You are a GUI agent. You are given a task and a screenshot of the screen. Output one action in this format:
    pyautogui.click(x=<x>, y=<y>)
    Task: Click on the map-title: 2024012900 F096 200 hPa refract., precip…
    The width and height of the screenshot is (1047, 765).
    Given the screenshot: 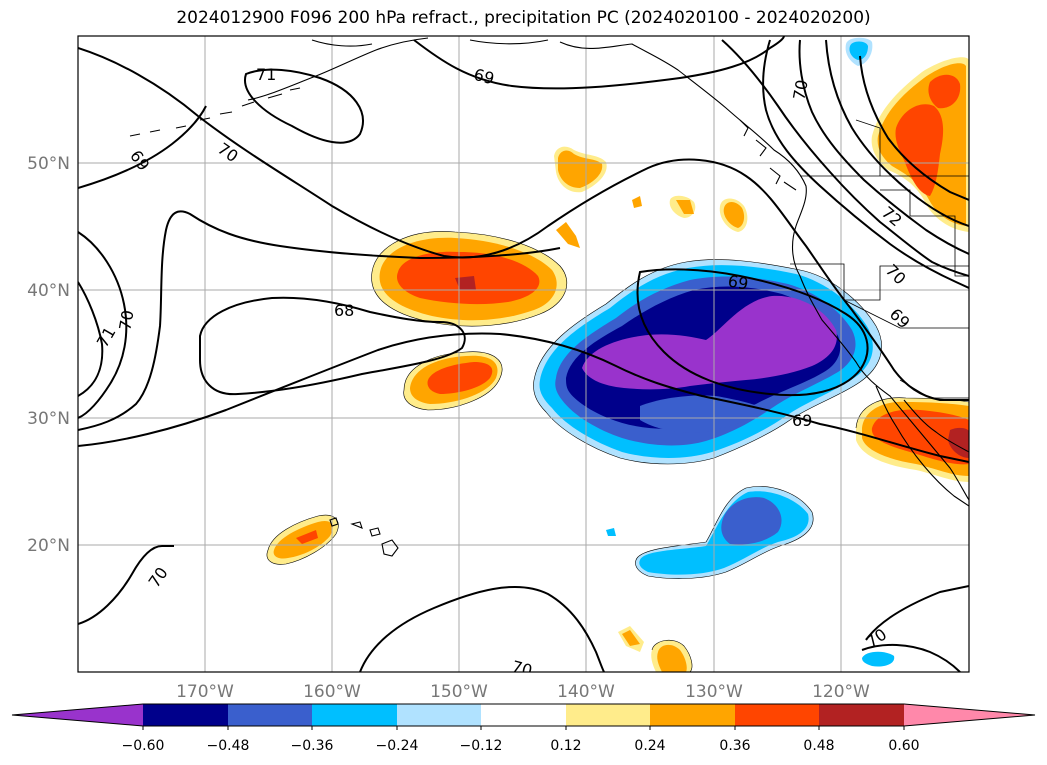 What is the action you would take?
    pyautogui.click(x=523, y=18)
    